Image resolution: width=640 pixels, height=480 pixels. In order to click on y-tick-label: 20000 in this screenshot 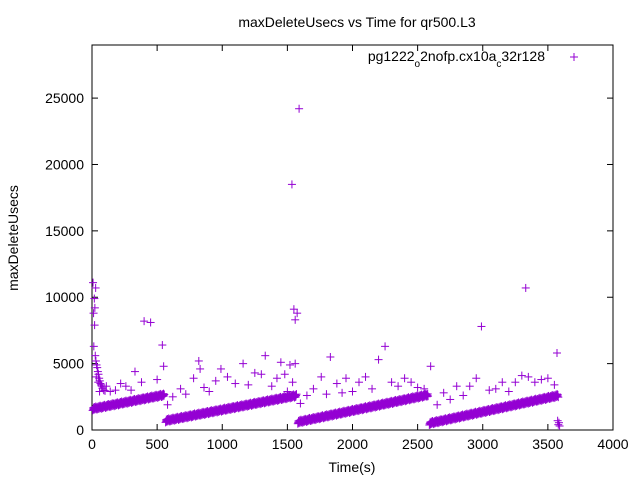, I will do `click(64, 164)`.